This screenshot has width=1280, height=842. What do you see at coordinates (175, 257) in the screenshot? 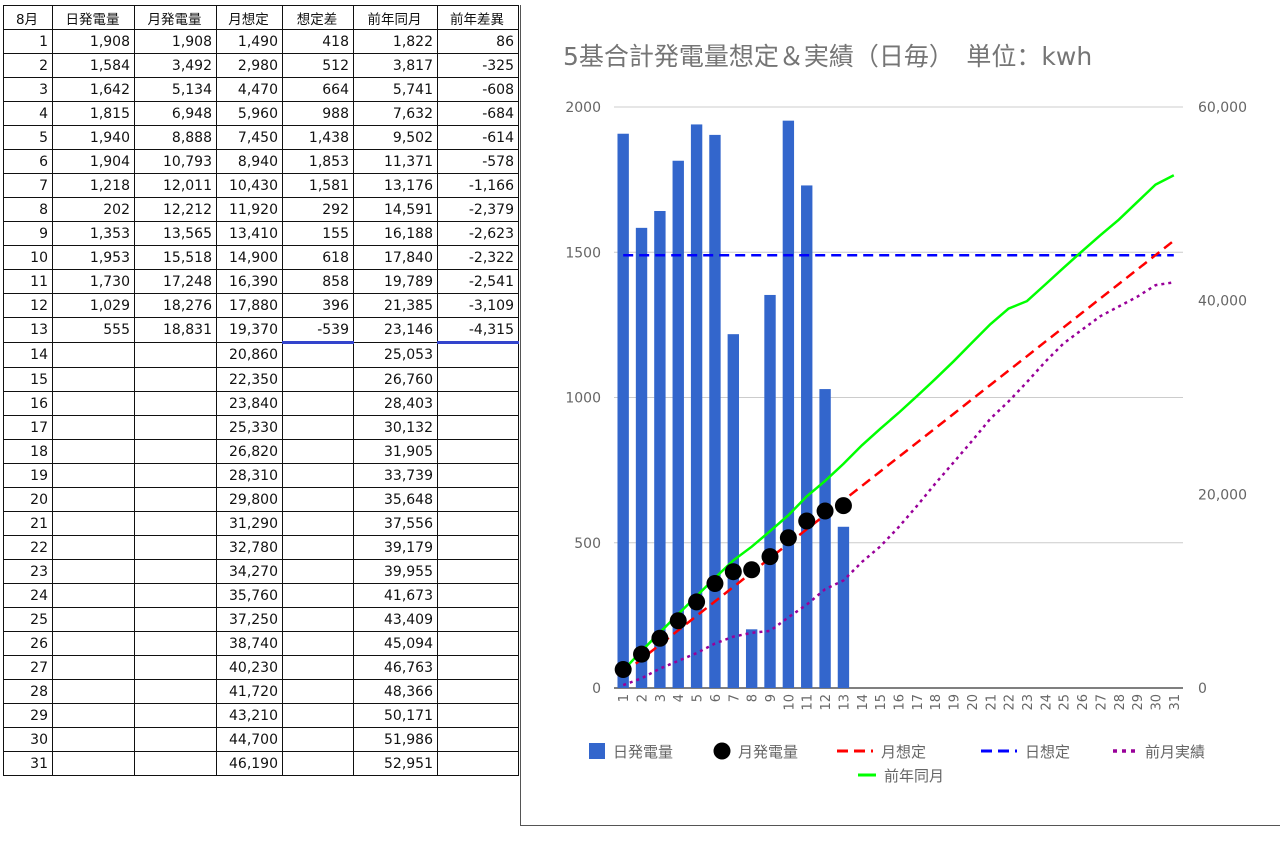
I see `table-cell: 15,518` at bounding box center [175, 257].